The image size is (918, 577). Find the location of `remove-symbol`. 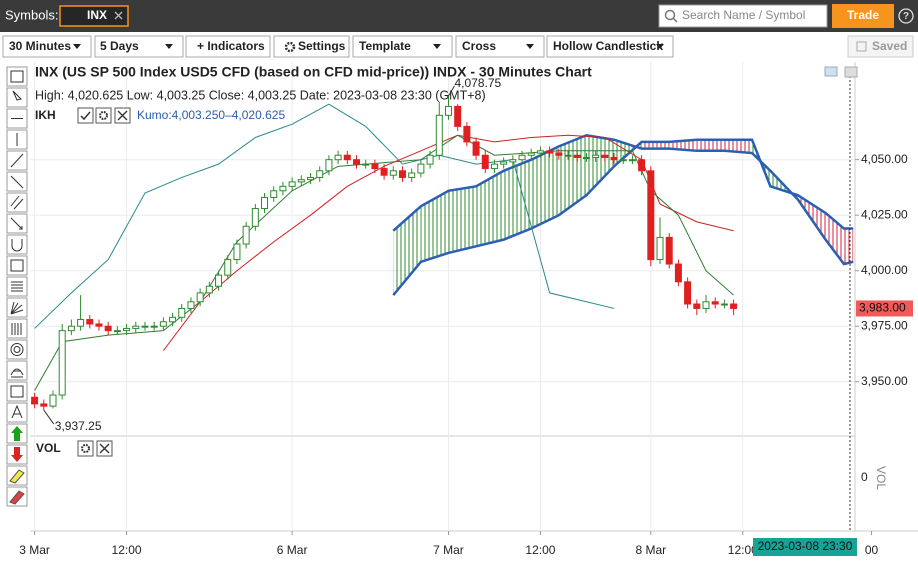

remove-symbol is located at coordinates (118, 15).